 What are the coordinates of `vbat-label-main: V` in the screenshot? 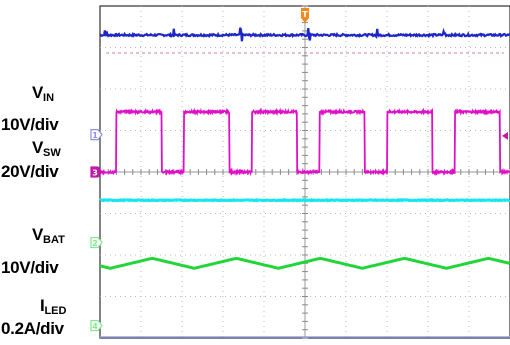 It's located at (38, 234).